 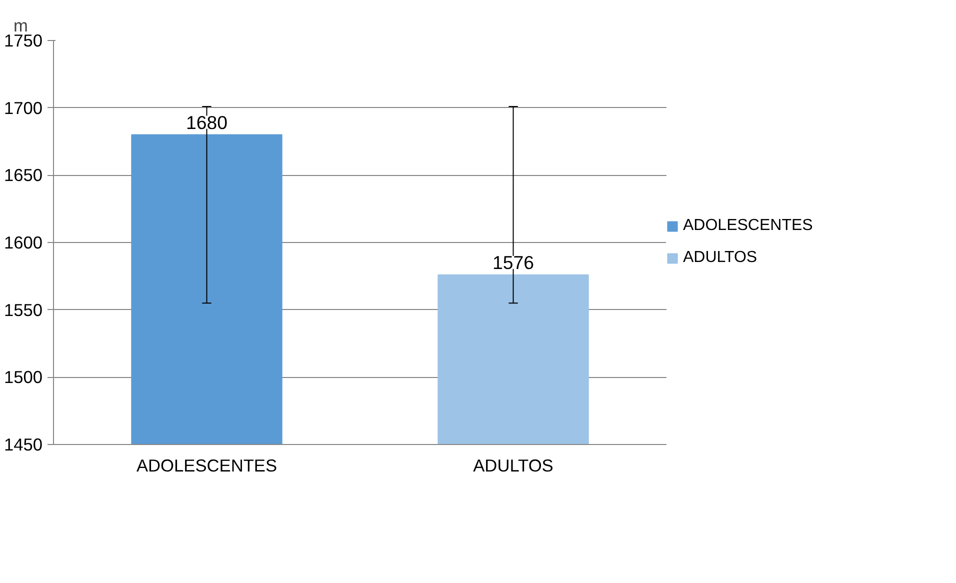 I want to click on data-label: 1680, so click(x=207, y=122).